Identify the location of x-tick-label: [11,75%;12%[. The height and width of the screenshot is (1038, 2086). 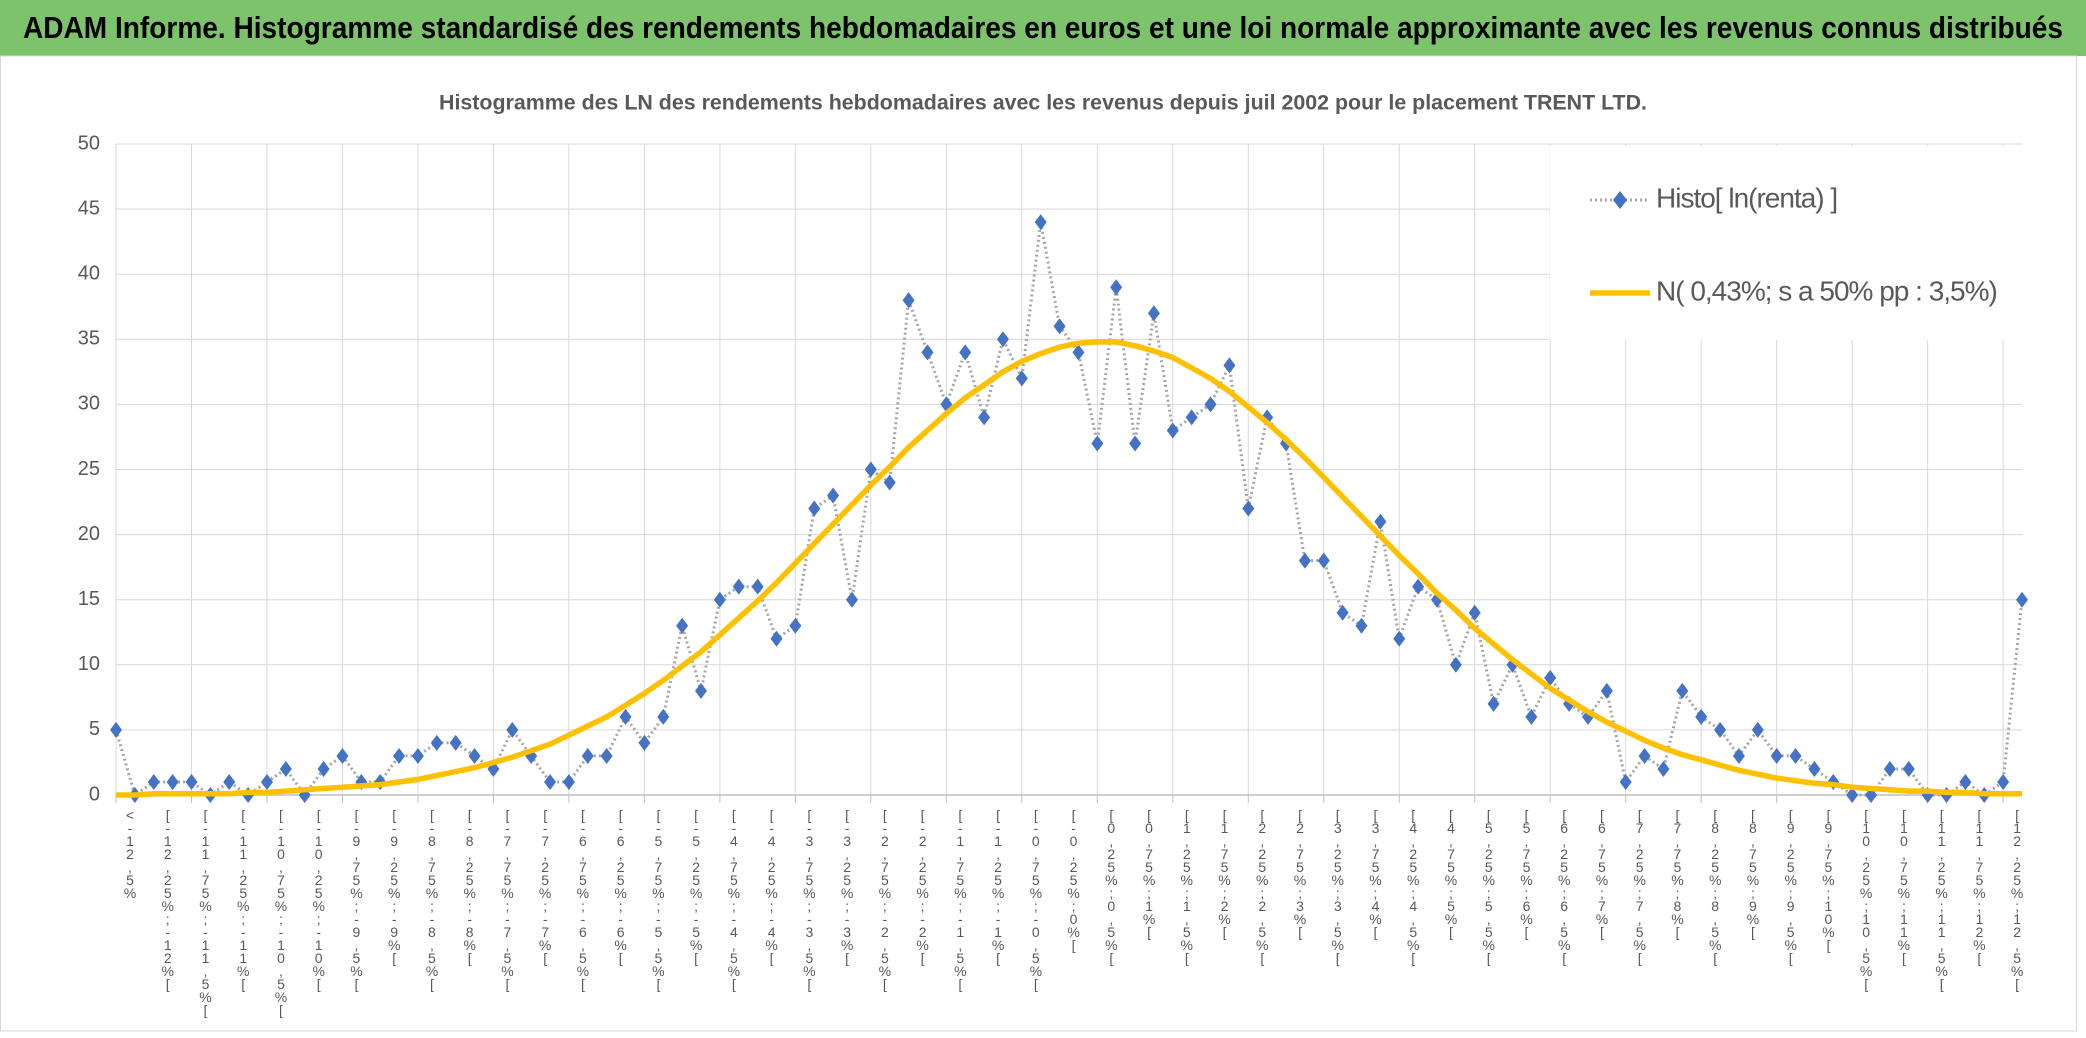
(1979, 886).